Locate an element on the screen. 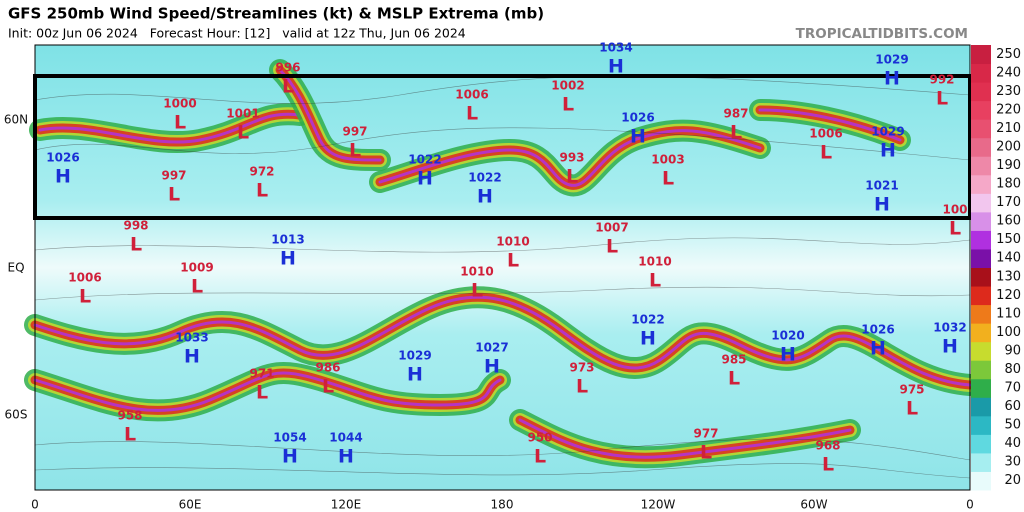 This screenshot has width=1024, height=512. colorbar-label: 250 is located at coordinates (1008, 54).